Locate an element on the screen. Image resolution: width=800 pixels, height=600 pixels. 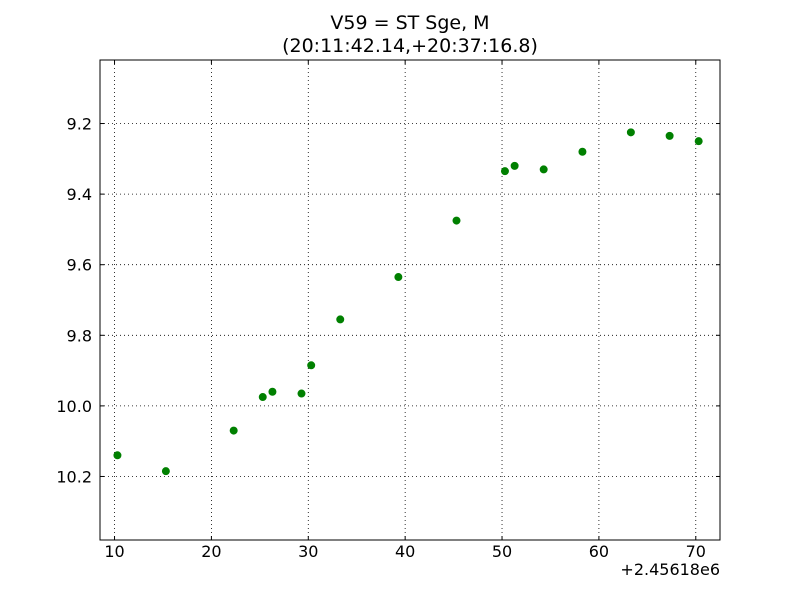
y-tick-label: 9.6 is located at coordinates (79, 265).